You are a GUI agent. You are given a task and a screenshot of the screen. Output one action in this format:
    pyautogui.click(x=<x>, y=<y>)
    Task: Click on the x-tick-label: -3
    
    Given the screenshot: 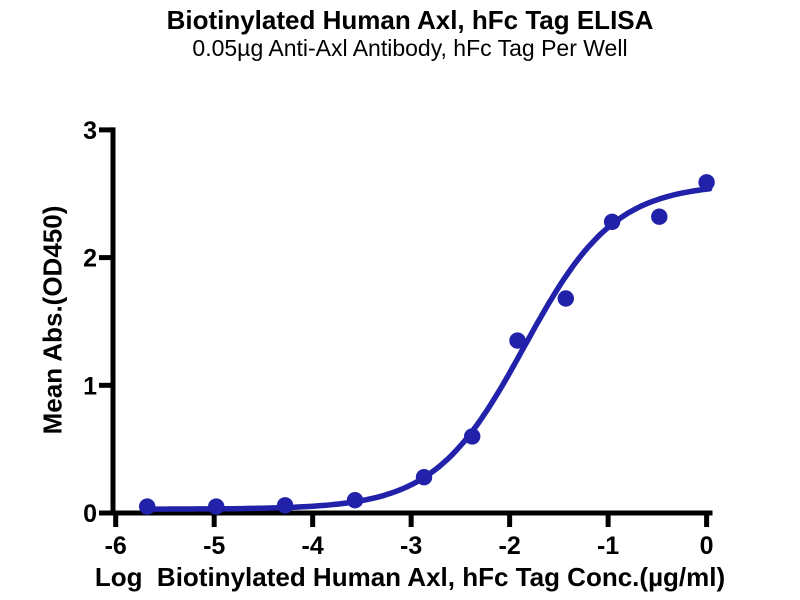 What is the action you would take?
    pyautogui.click(x=411, y=546)
    